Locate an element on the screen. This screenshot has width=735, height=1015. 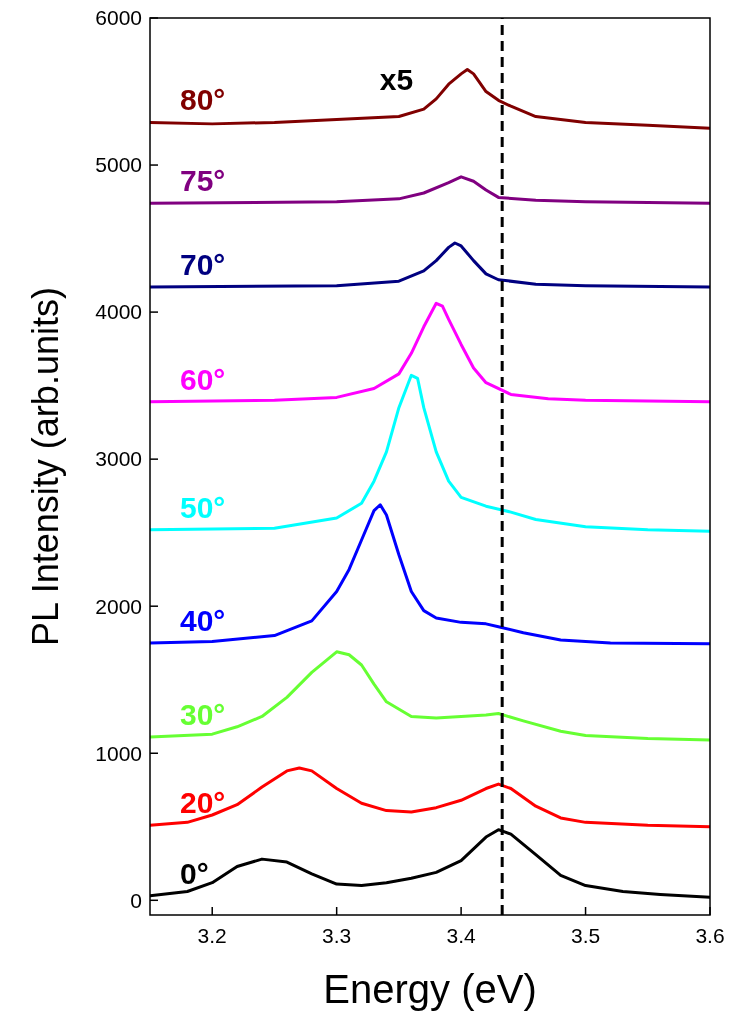
x-tick-label: 3.3 is located at coordinates (337, 935).